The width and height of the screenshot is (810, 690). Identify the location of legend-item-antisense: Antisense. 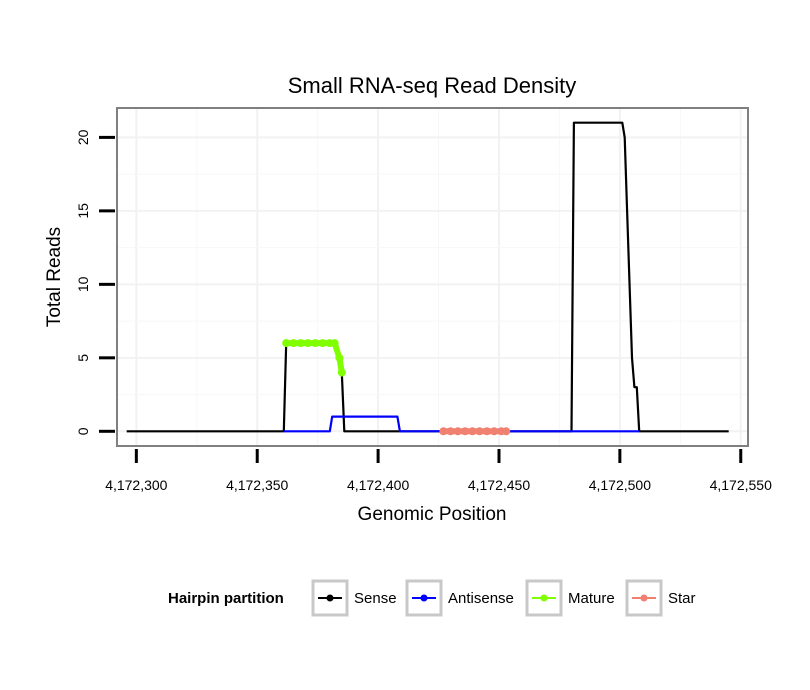
(459, 598).